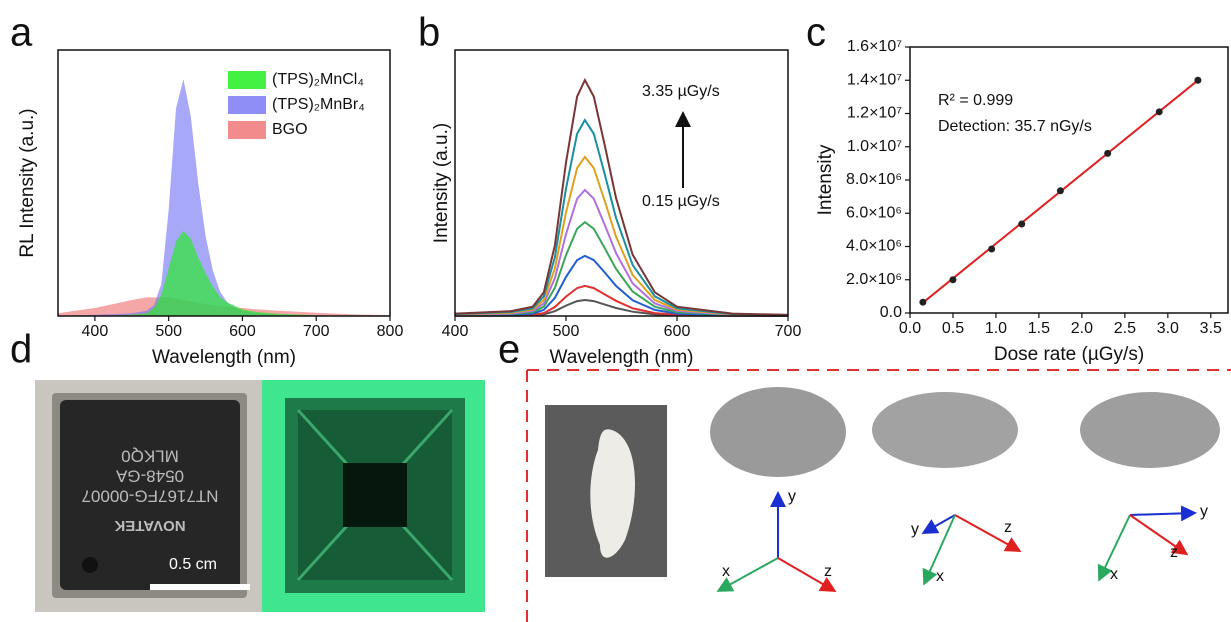 This screenshot has width=1231, height=622. Describe the element at coordinates (874, 79) in the screenshot. I see `y-tick-label: 1.4×10⁷` at that location.